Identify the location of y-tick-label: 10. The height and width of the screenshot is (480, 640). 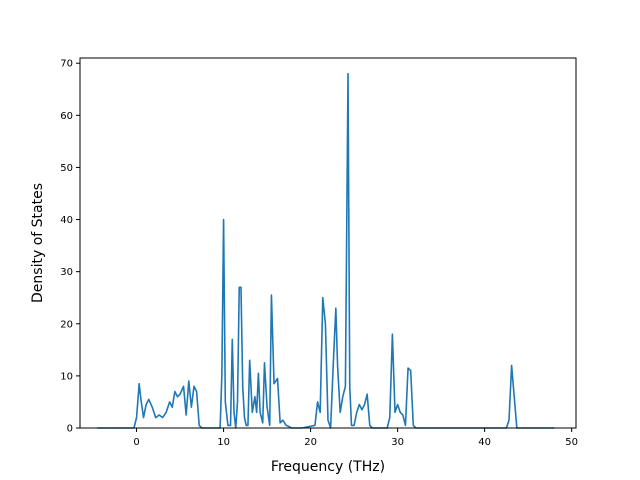
(66, 376).